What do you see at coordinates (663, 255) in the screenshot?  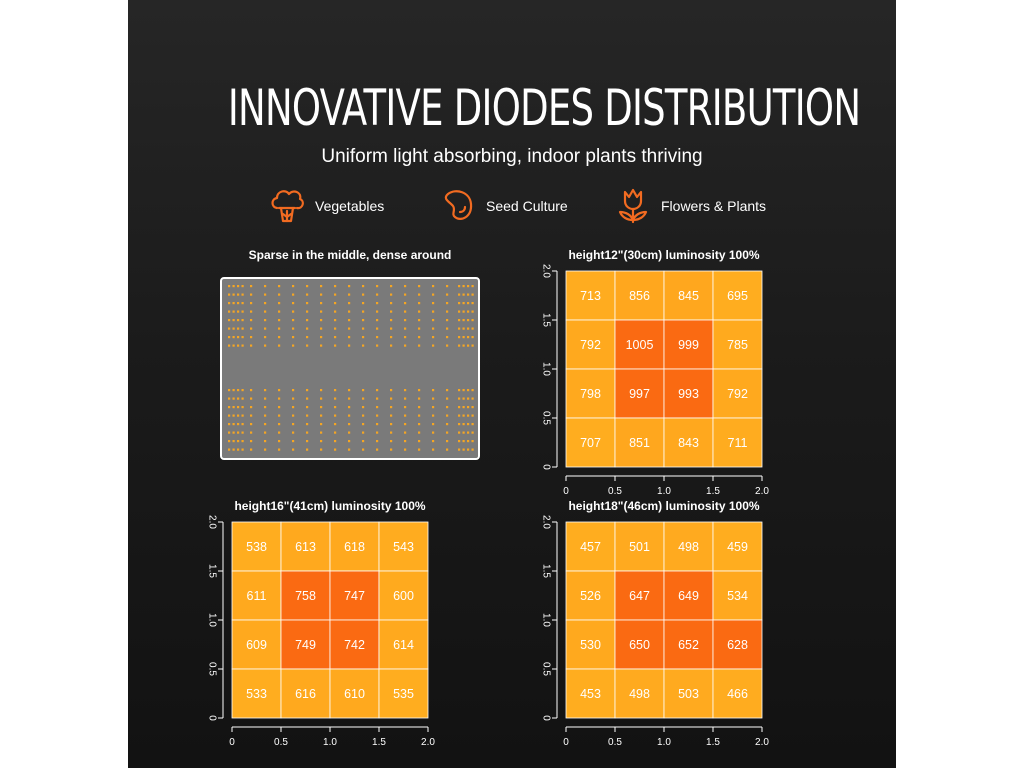 I see `chart-title: height12"(30cm) luminosity 100%` at bounding box center [663, 255].